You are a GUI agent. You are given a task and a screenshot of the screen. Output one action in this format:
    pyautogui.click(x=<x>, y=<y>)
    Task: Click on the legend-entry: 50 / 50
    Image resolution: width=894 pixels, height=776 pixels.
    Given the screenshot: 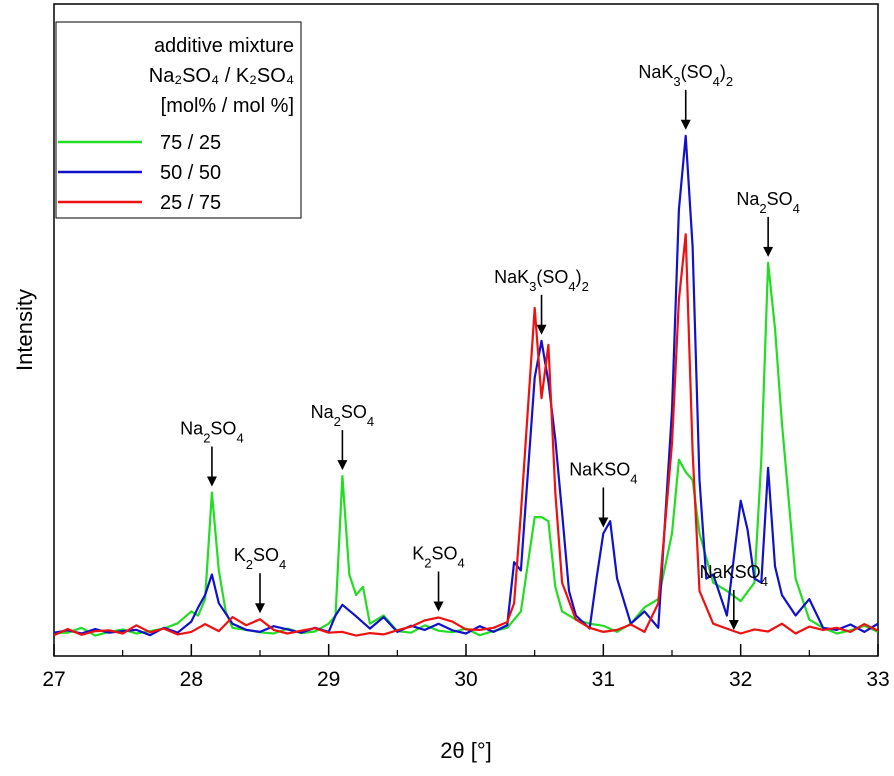 What is the action you would take?
    pyautogui.click(x=190, y=173)
    